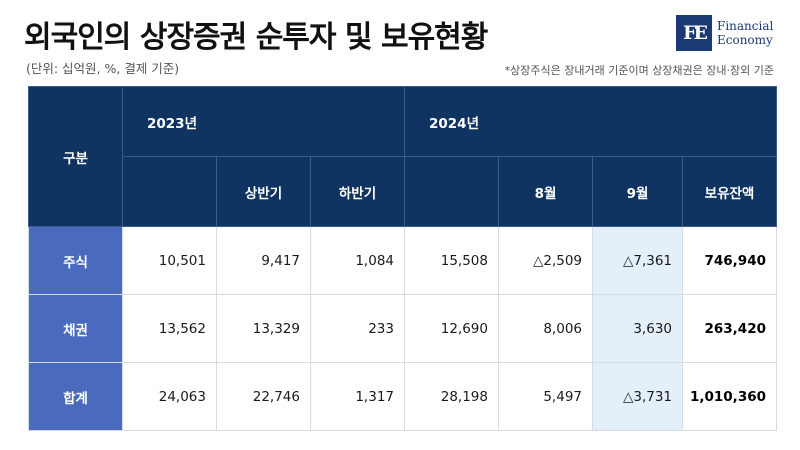 This screenshot has width=800, height=450. Describe the element at coordinates (357, 396) in the screenshot. I see `cell-2023-h2: 1,317` at that location.